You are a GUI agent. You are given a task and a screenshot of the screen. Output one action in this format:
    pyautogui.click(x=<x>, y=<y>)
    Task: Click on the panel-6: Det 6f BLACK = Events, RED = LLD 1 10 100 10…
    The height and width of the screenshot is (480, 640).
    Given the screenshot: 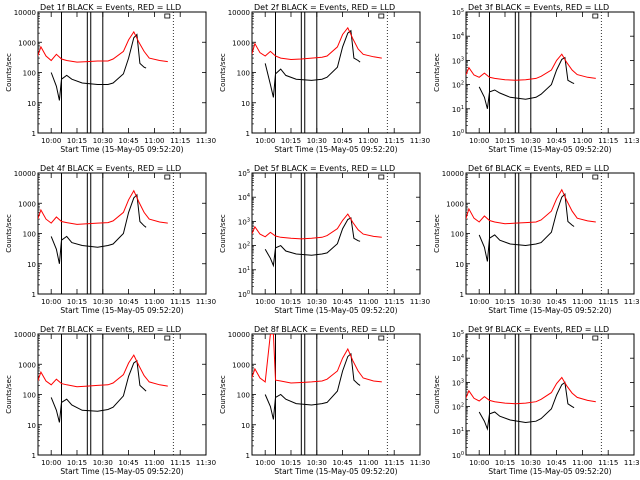 What is the action you would take?
    pyautogui.click(x=536, y=239)
    